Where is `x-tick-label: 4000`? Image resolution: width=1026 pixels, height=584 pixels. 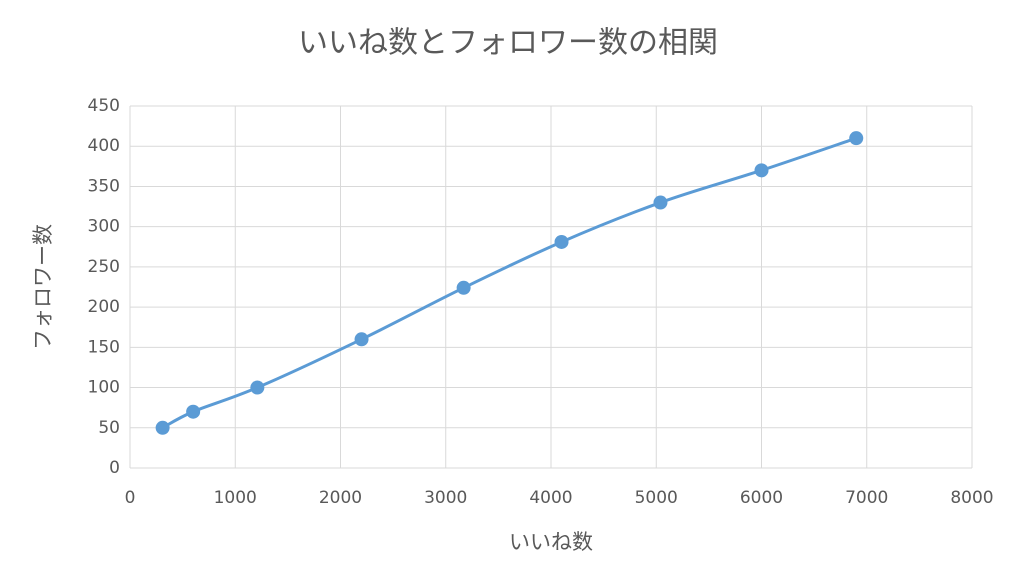 x-tick-label: 4000 is located at coordinates (550, 498).